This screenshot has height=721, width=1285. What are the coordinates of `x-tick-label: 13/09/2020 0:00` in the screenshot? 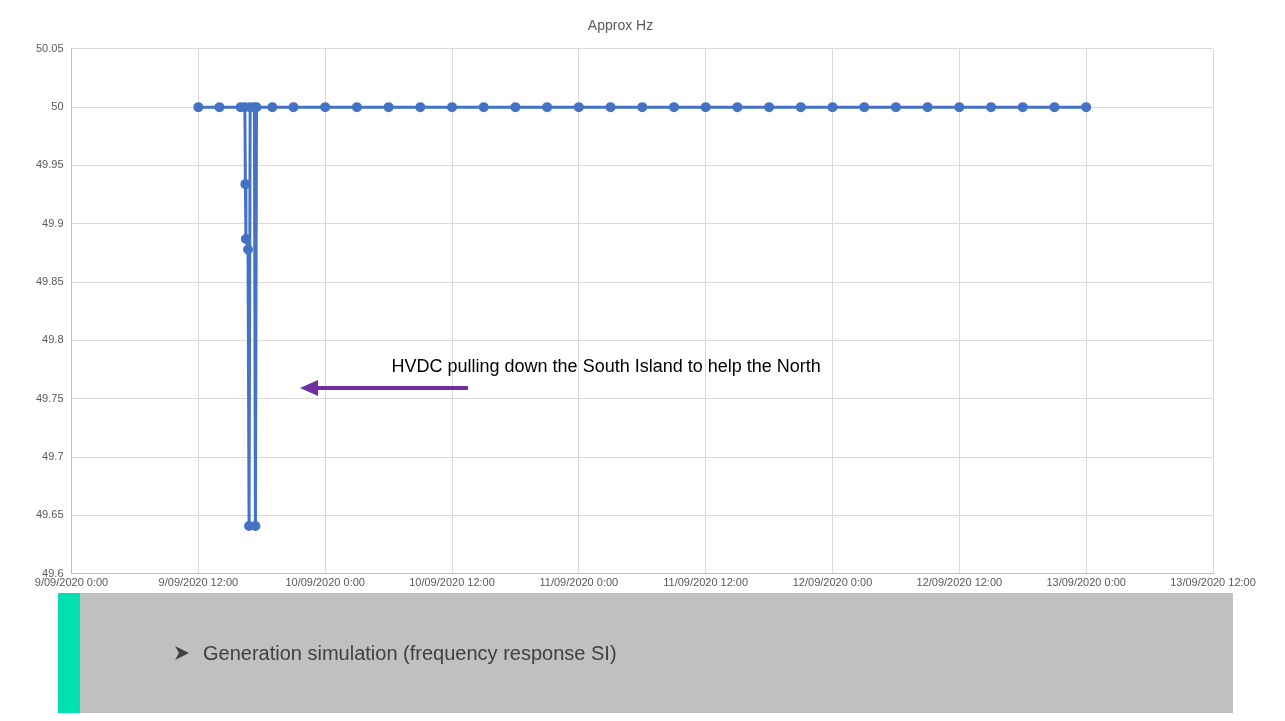 It's located at (1086, 582).